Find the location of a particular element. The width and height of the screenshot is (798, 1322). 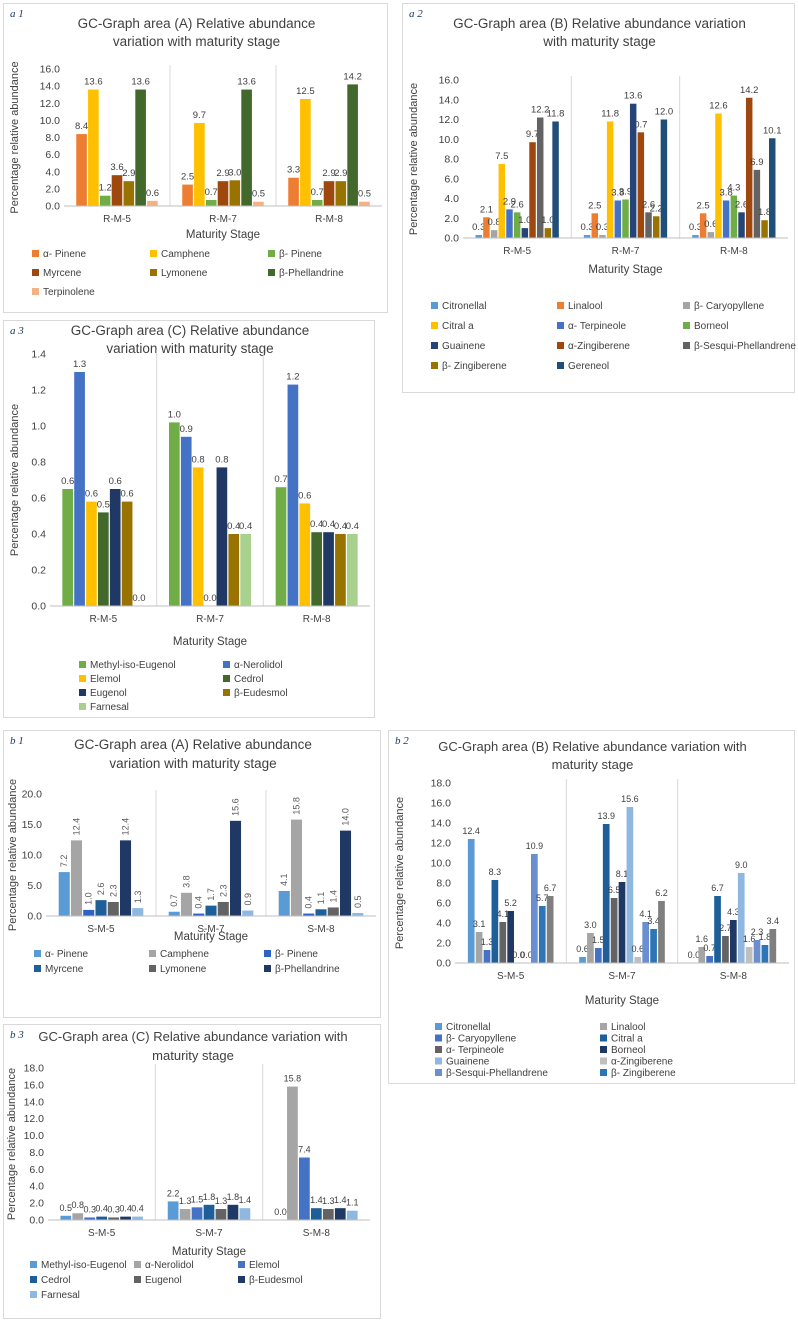

data-label: 3.6 is located at coordinates (116, 167).